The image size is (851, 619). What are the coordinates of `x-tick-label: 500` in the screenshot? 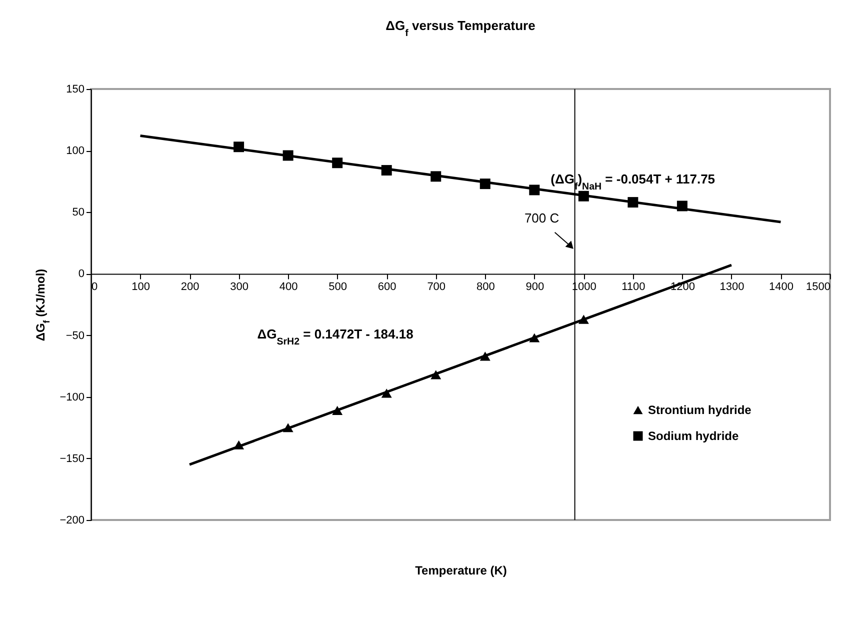 It's located at (338, 287).